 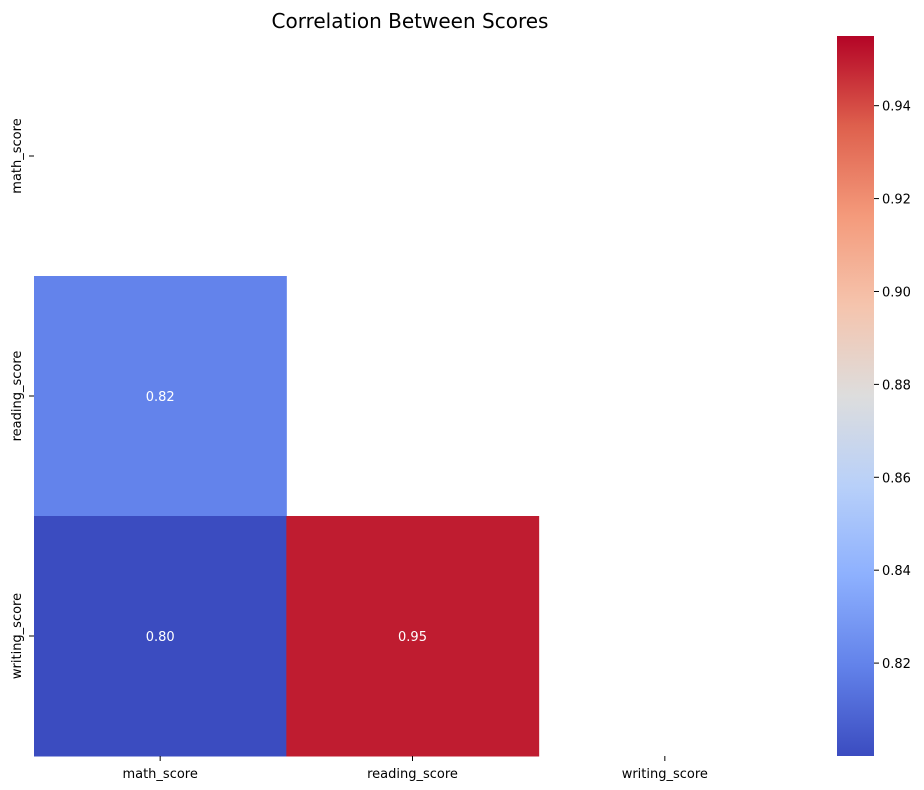 I want to click on x-tick-label-reading_score: reading_score, so click(x=412, y=774).